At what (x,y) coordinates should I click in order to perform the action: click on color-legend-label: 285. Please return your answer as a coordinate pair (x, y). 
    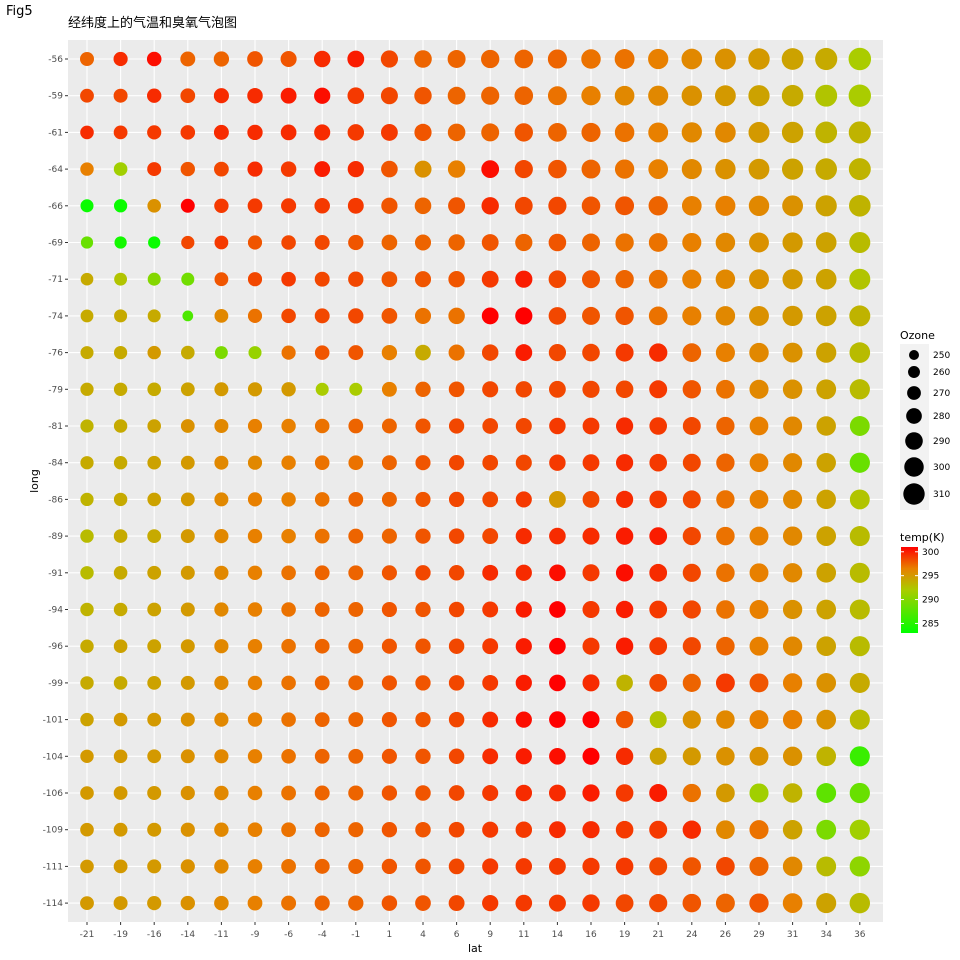
    Looking at the image, I should click on (930, 624).